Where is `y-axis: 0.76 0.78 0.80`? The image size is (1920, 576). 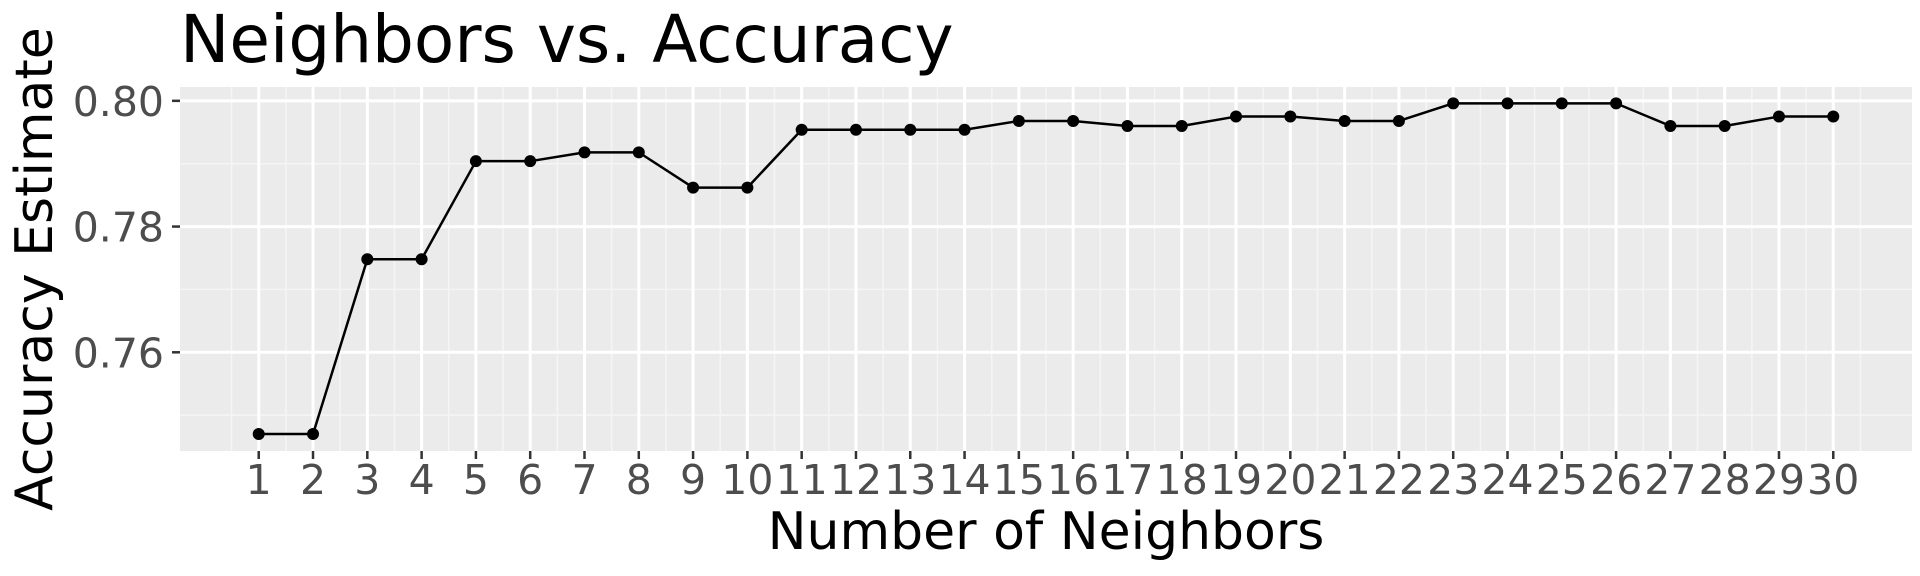 y-axis: 0.76 0.78 0.80 is located at coordinates (126, 227).